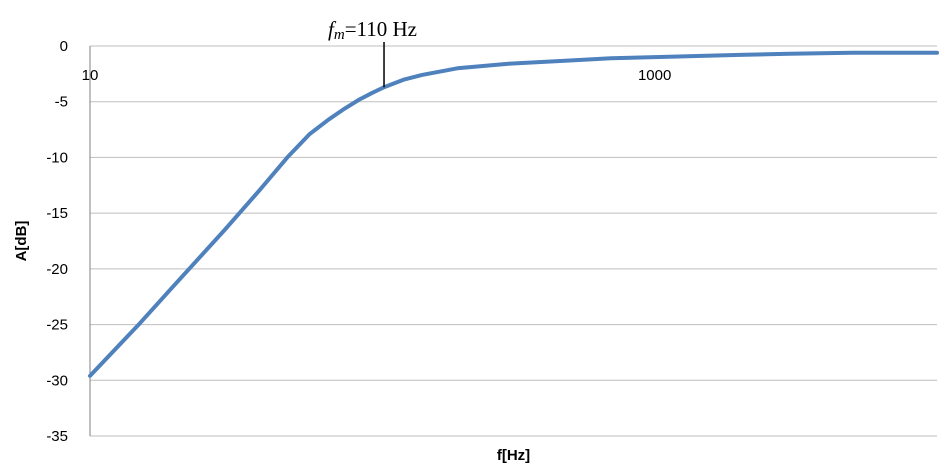 This screenshot has height=464, width=940. What do you see at coordinates (332, 29) in the screenshot?
I see `annotation-var: f` at bounding box center [332, 29].